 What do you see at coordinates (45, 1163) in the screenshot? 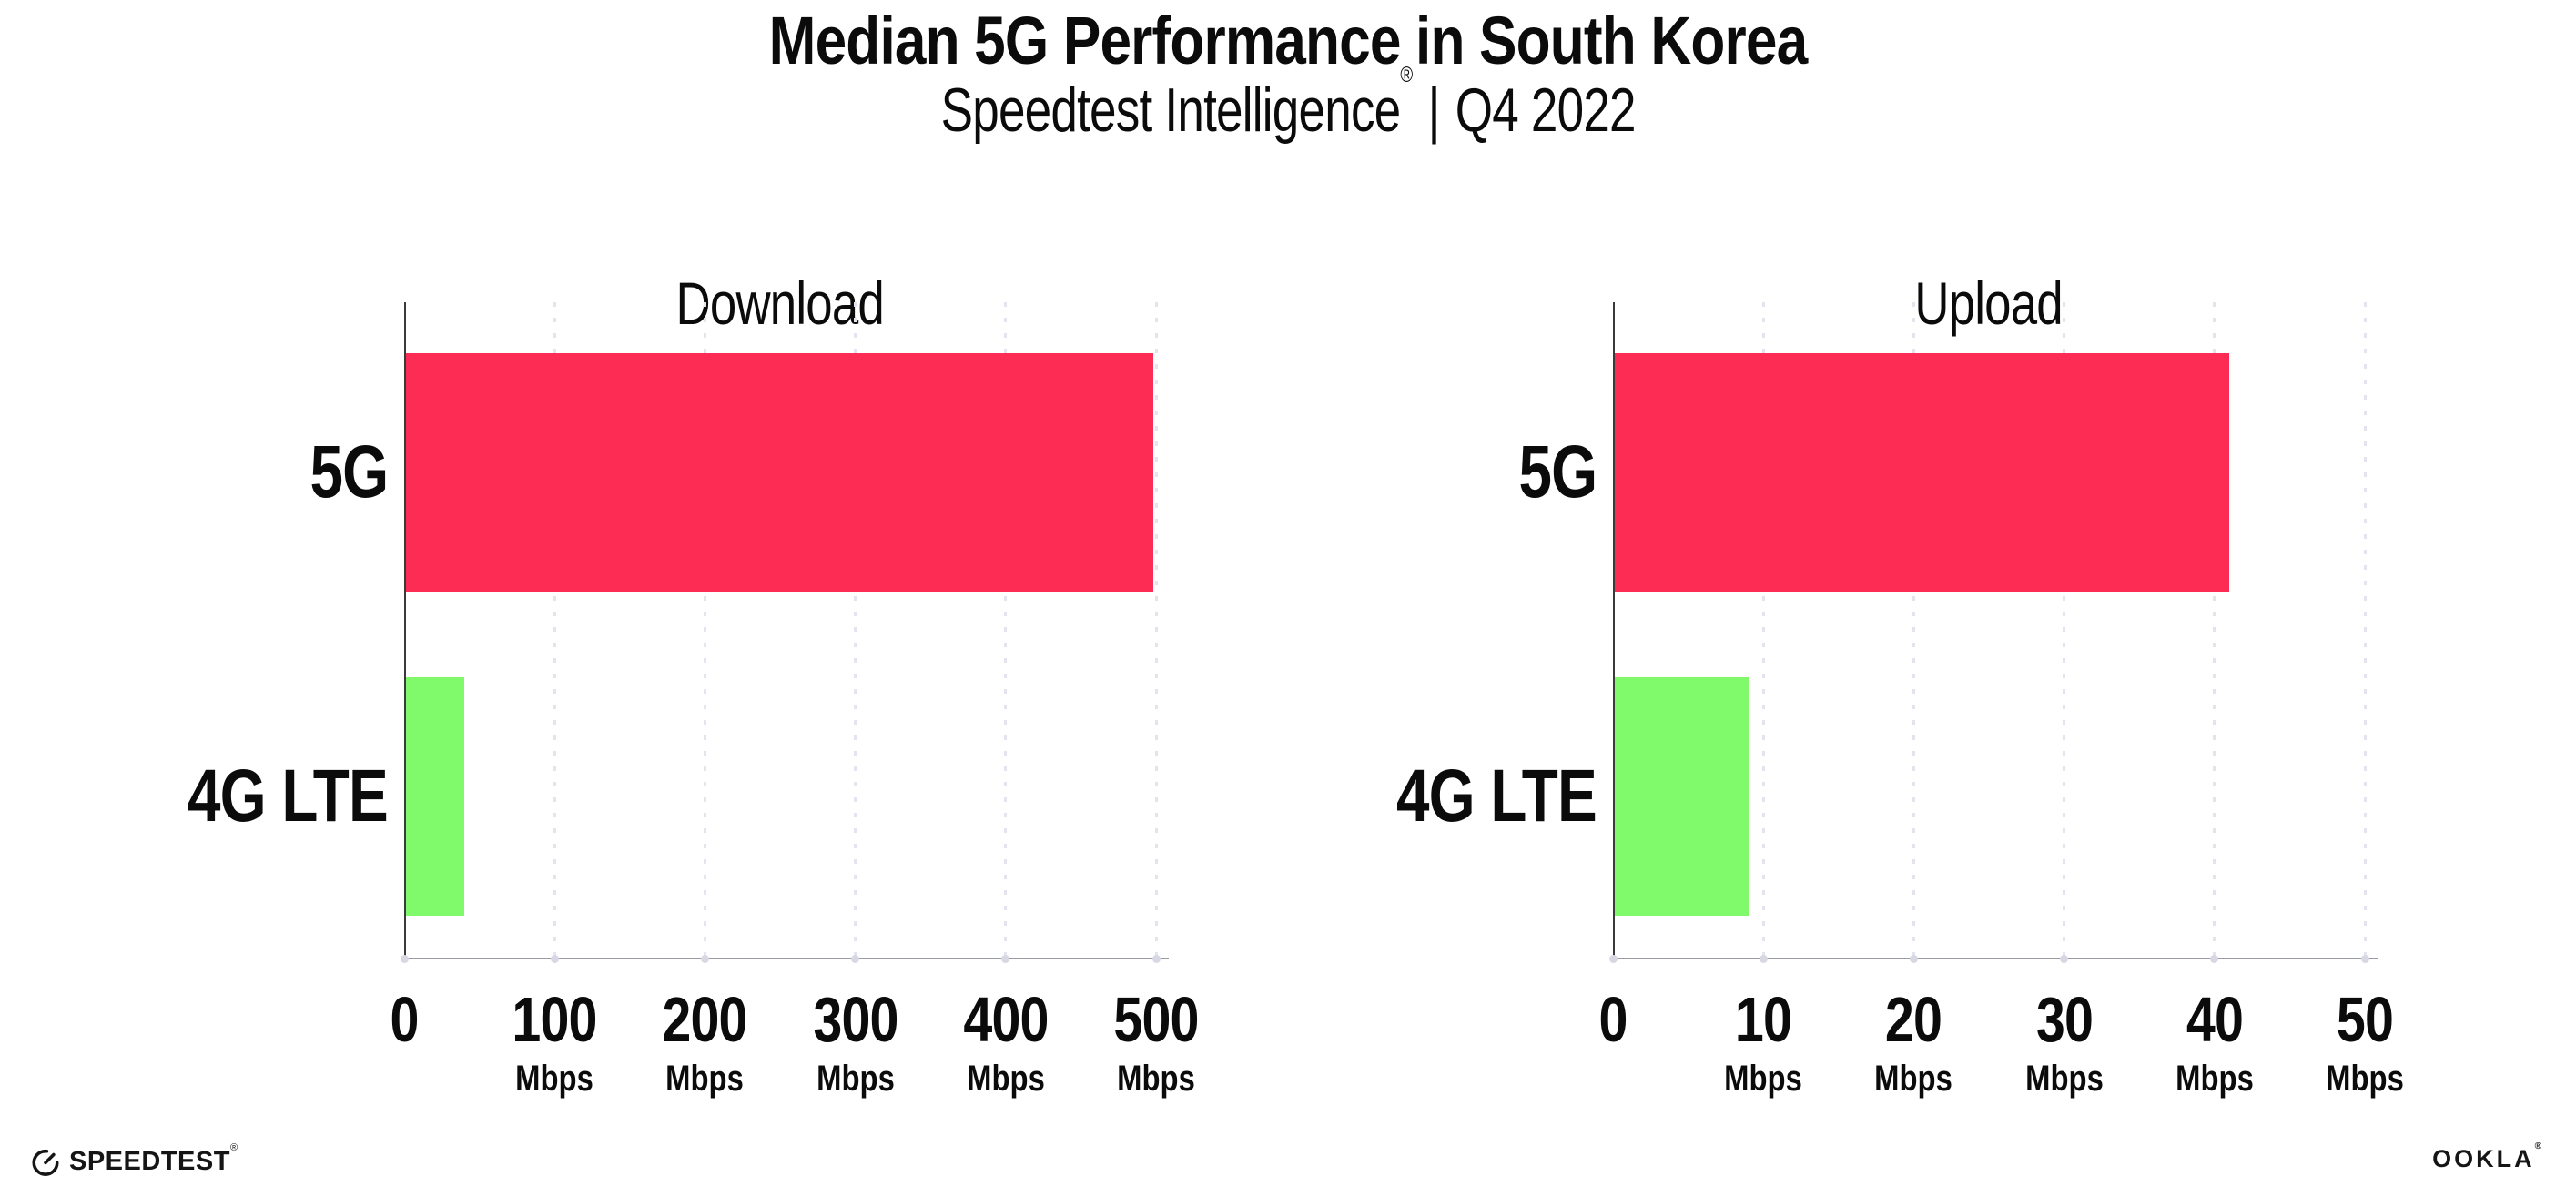
I see `speedtest-gauge-icon` at bounding box center [45, 1163].